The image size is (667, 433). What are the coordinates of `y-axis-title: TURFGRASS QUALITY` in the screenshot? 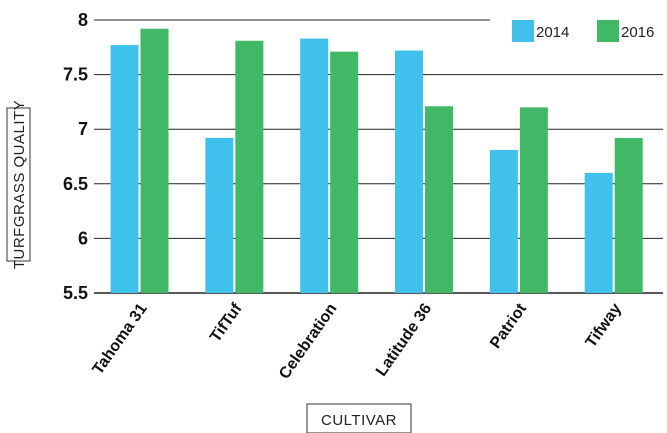 It's located at (19, 184).